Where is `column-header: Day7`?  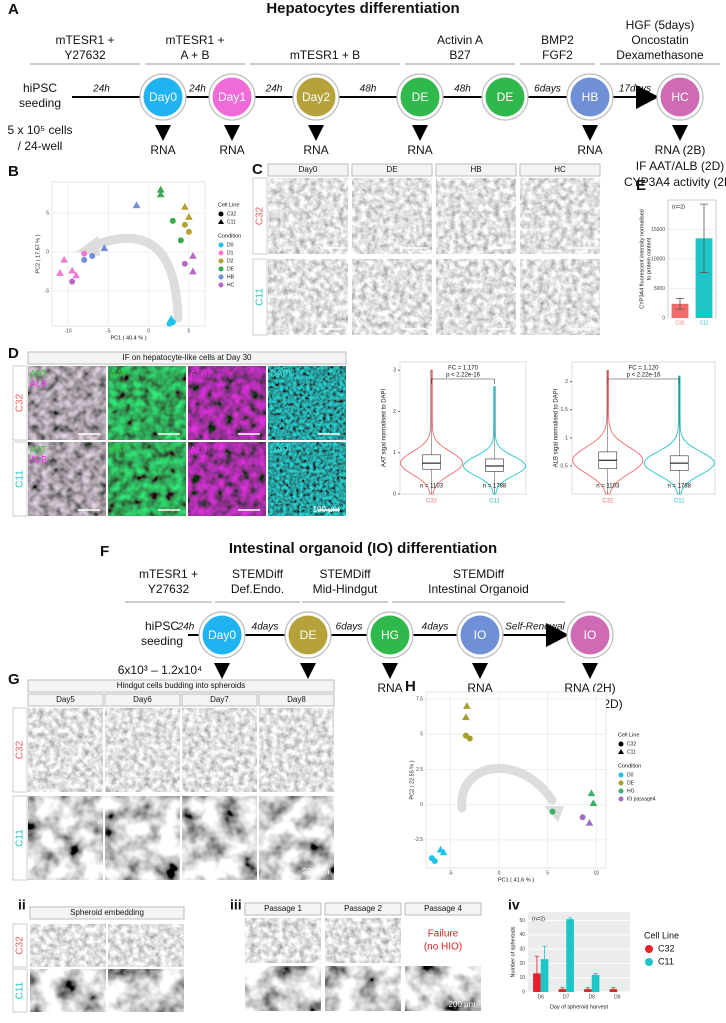
column-header: Day7 is located at coordinates (219, 699).